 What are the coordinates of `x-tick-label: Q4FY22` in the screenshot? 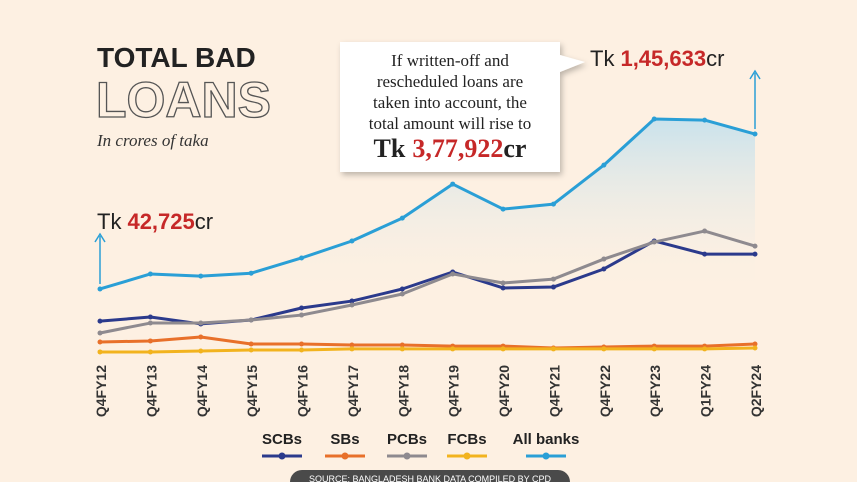 It's located at (605, 391).